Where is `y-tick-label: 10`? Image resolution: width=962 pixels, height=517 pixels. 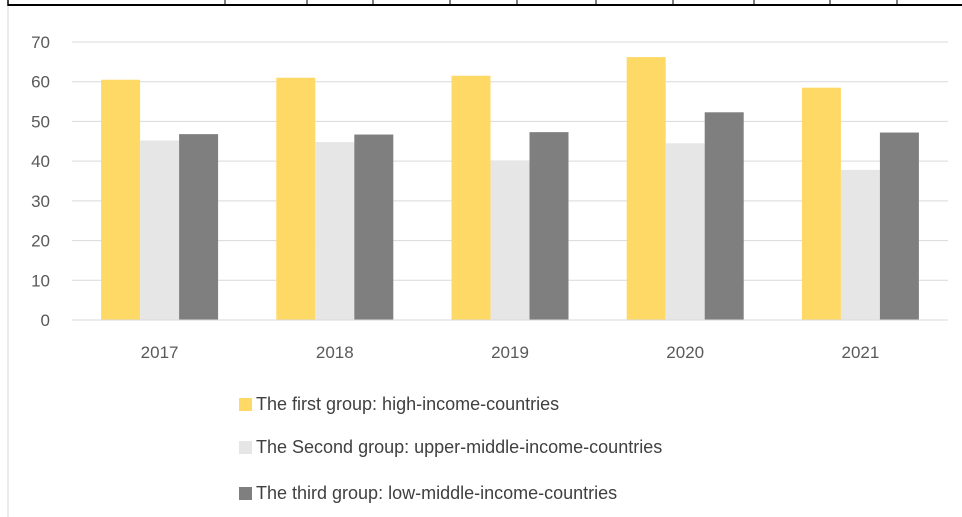
y-tick-label: 10 is located at coordinates (40, 280).